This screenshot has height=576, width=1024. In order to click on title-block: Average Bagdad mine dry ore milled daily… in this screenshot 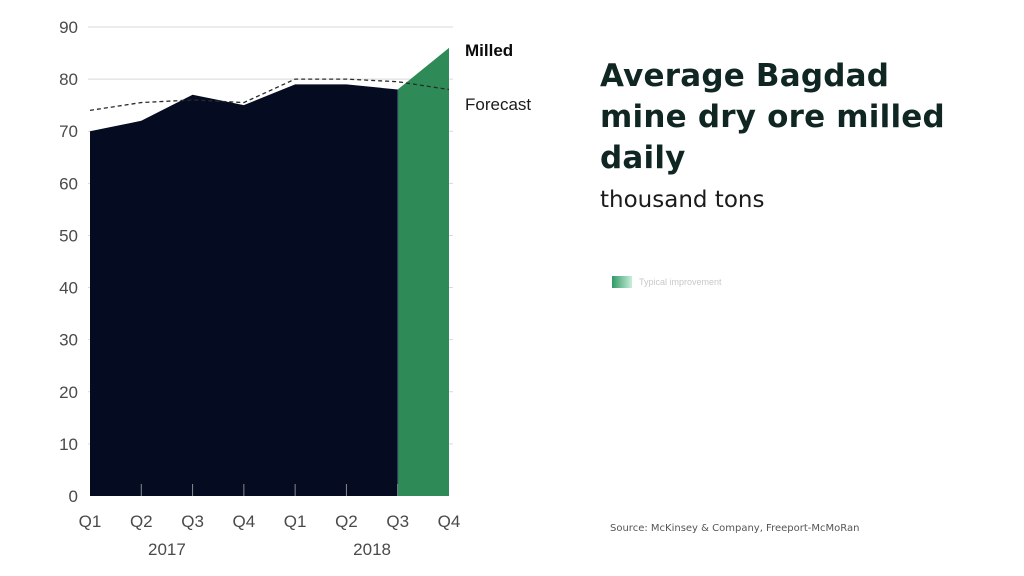, I will do `click(790, 134)`.